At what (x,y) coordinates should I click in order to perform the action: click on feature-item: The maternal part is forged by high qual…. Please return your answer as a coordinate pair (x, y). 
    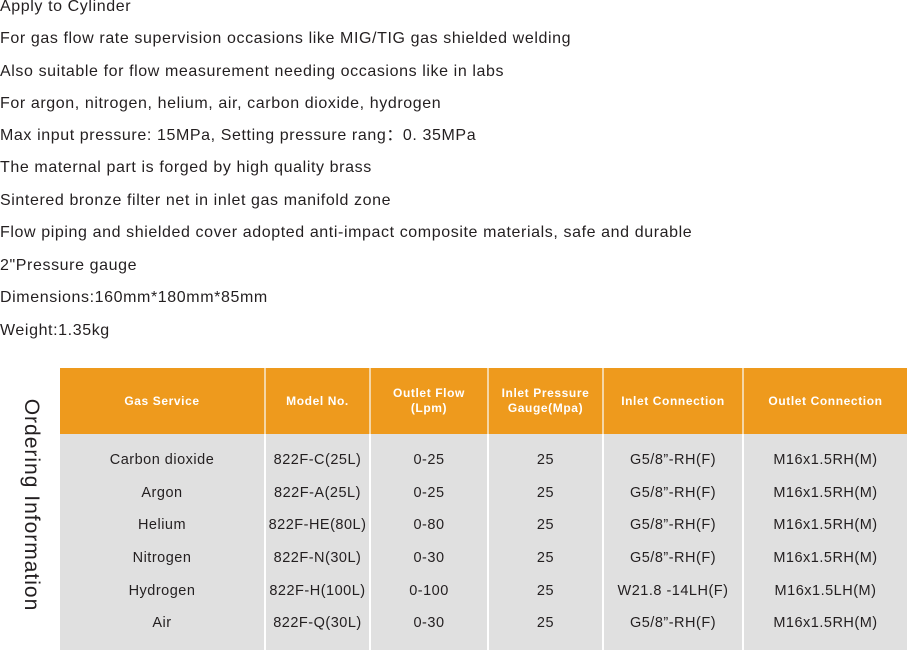
    Looking at the image, I should click on (186, 167).